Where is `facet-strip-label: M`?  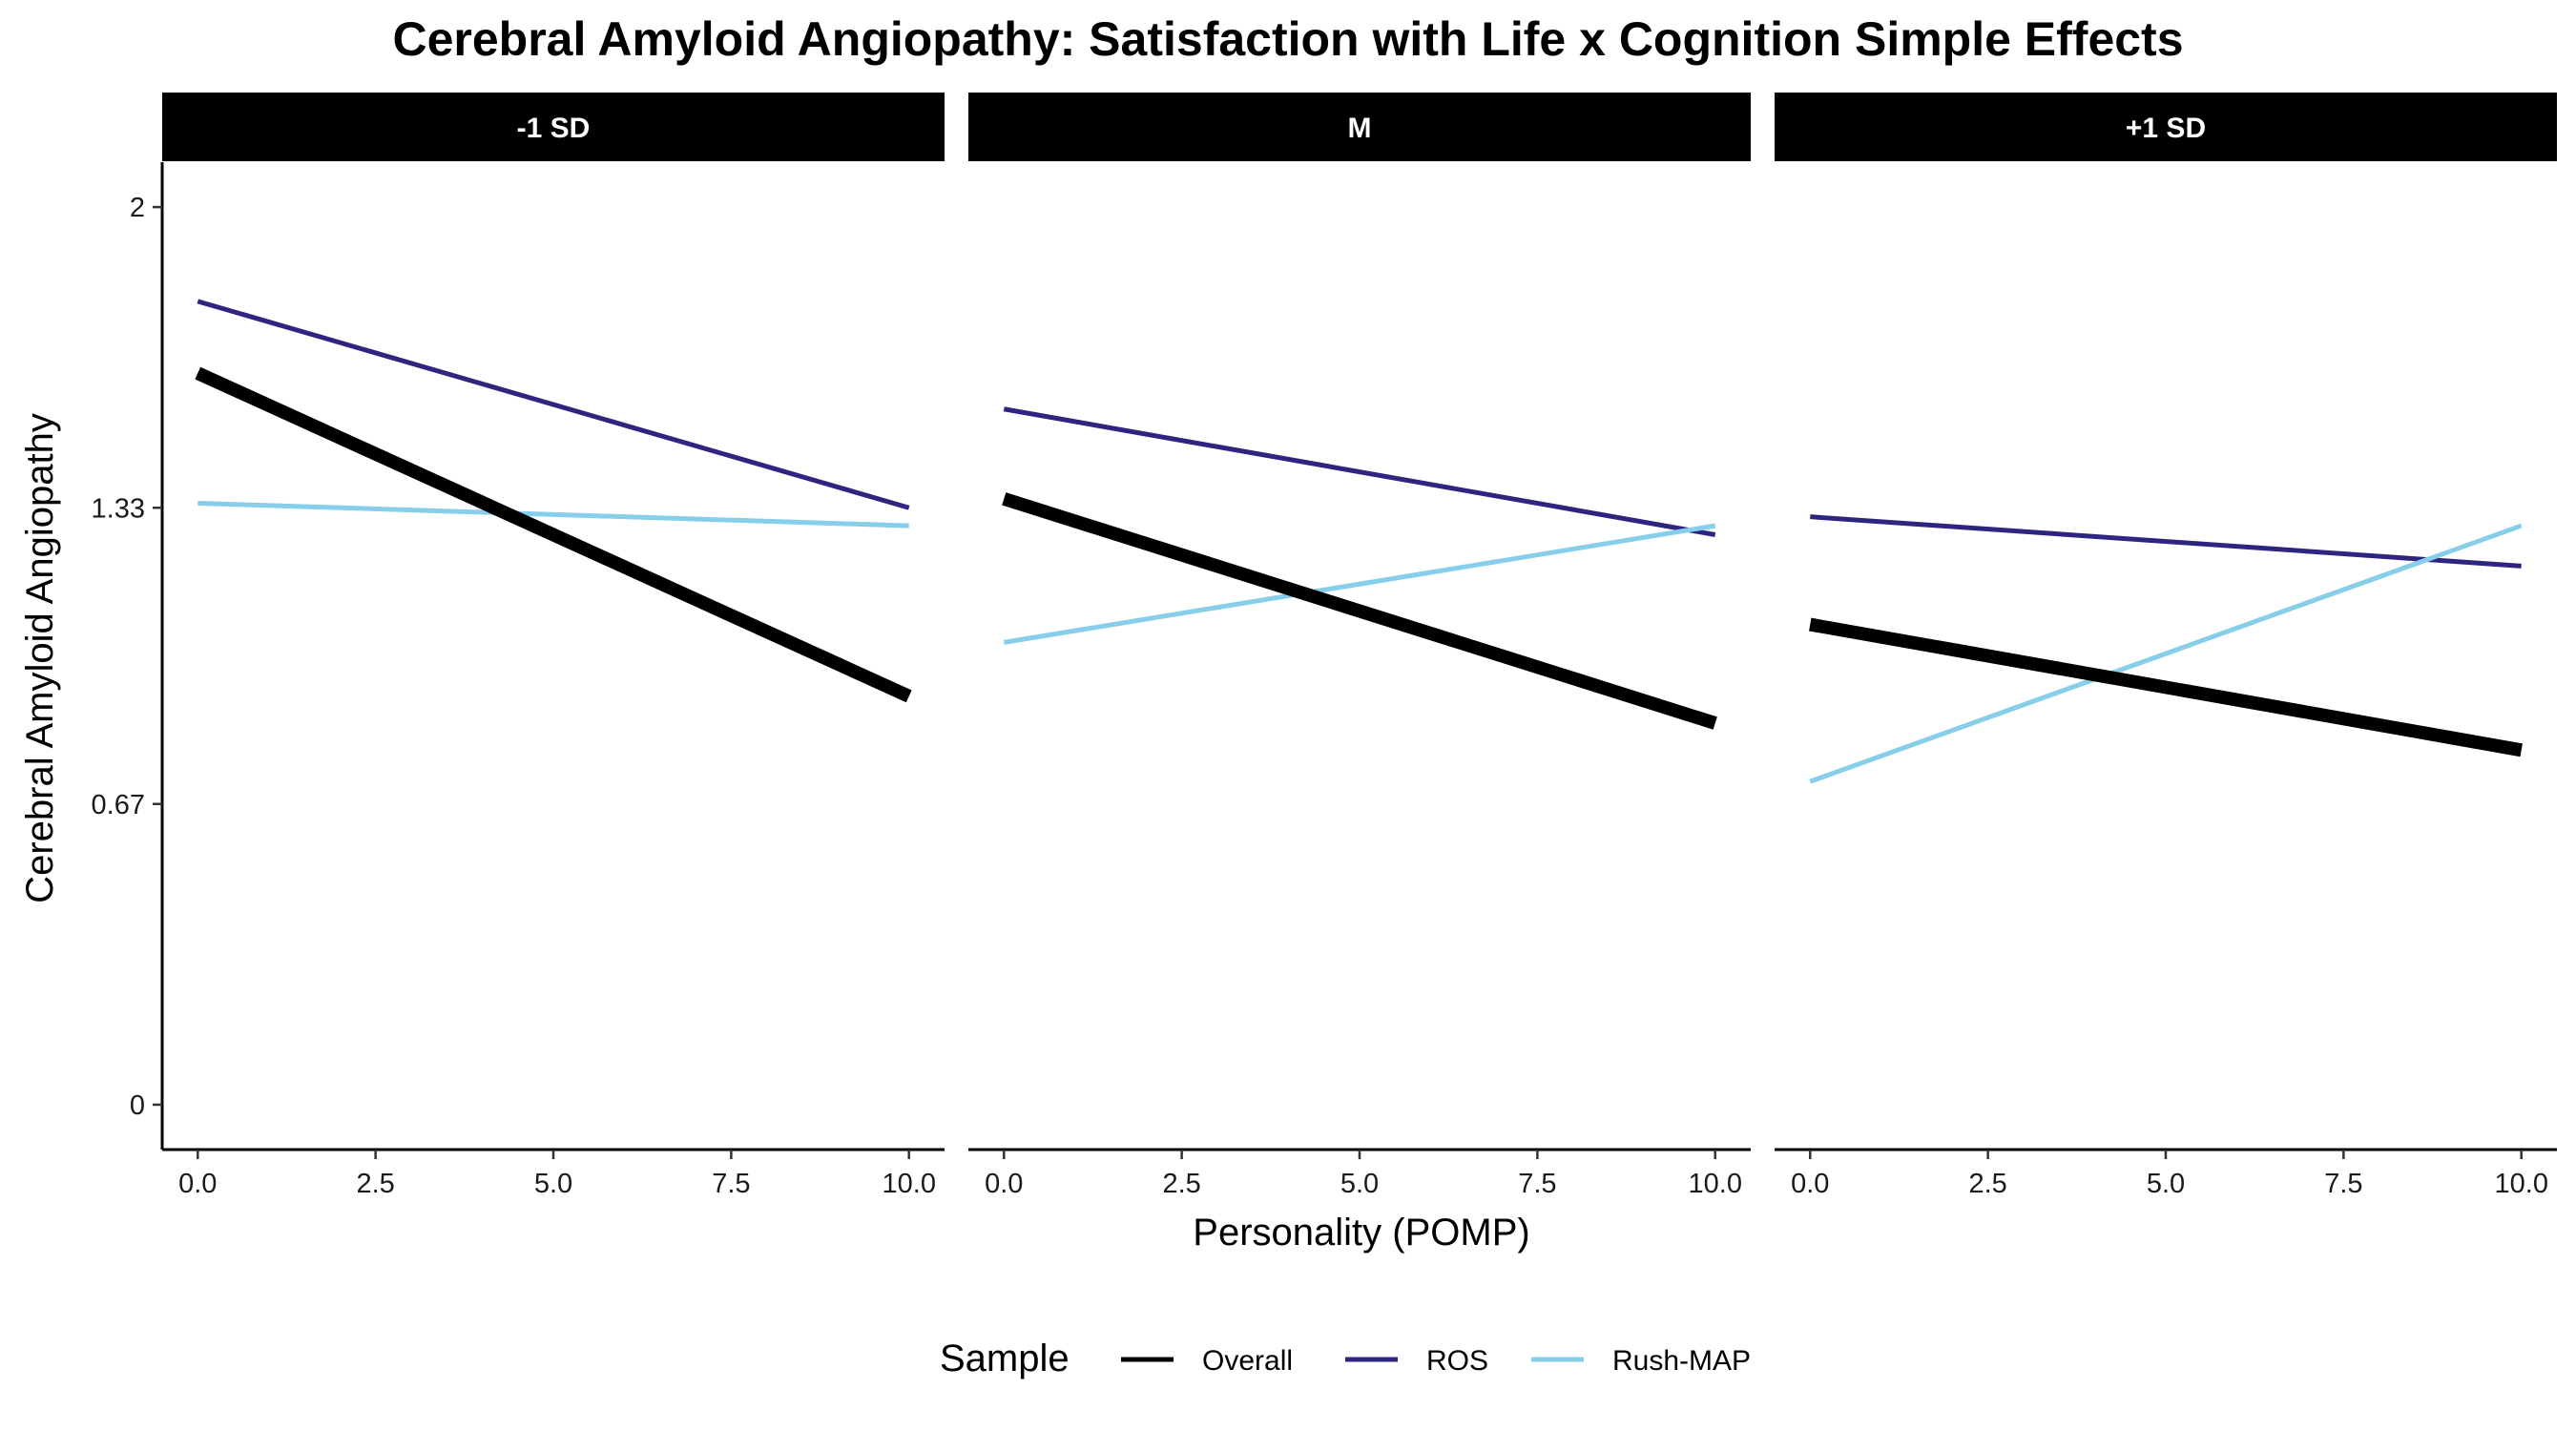 facet-strip-label: M is located at coordinates (1360, 128).